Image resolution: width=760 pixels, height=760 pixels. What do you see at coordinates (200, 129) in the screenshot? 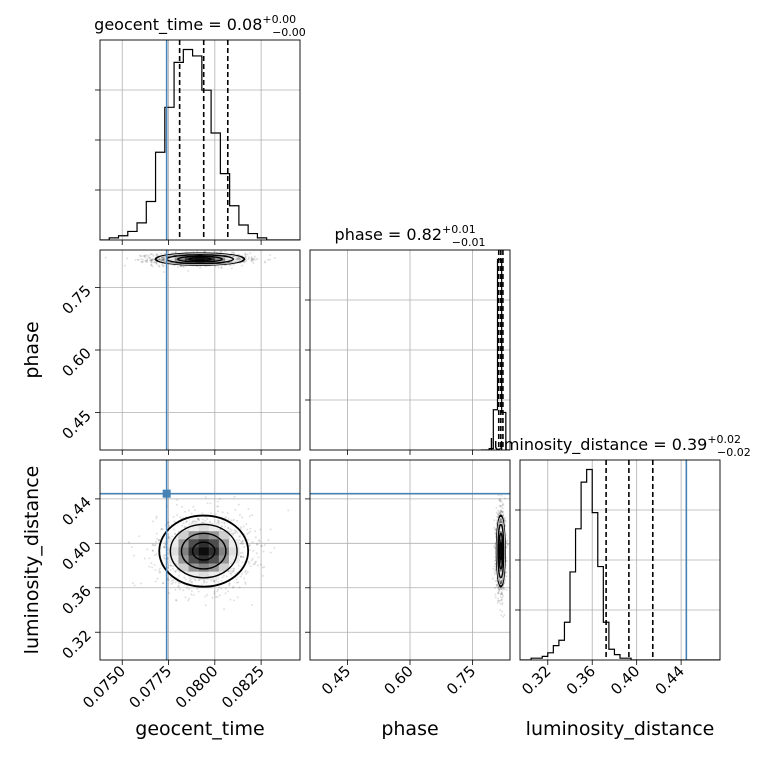
I see `panel-geocent_time-hist: geocent_time = 0.08+0.00 −0.00` at bounding box center [200, 129].